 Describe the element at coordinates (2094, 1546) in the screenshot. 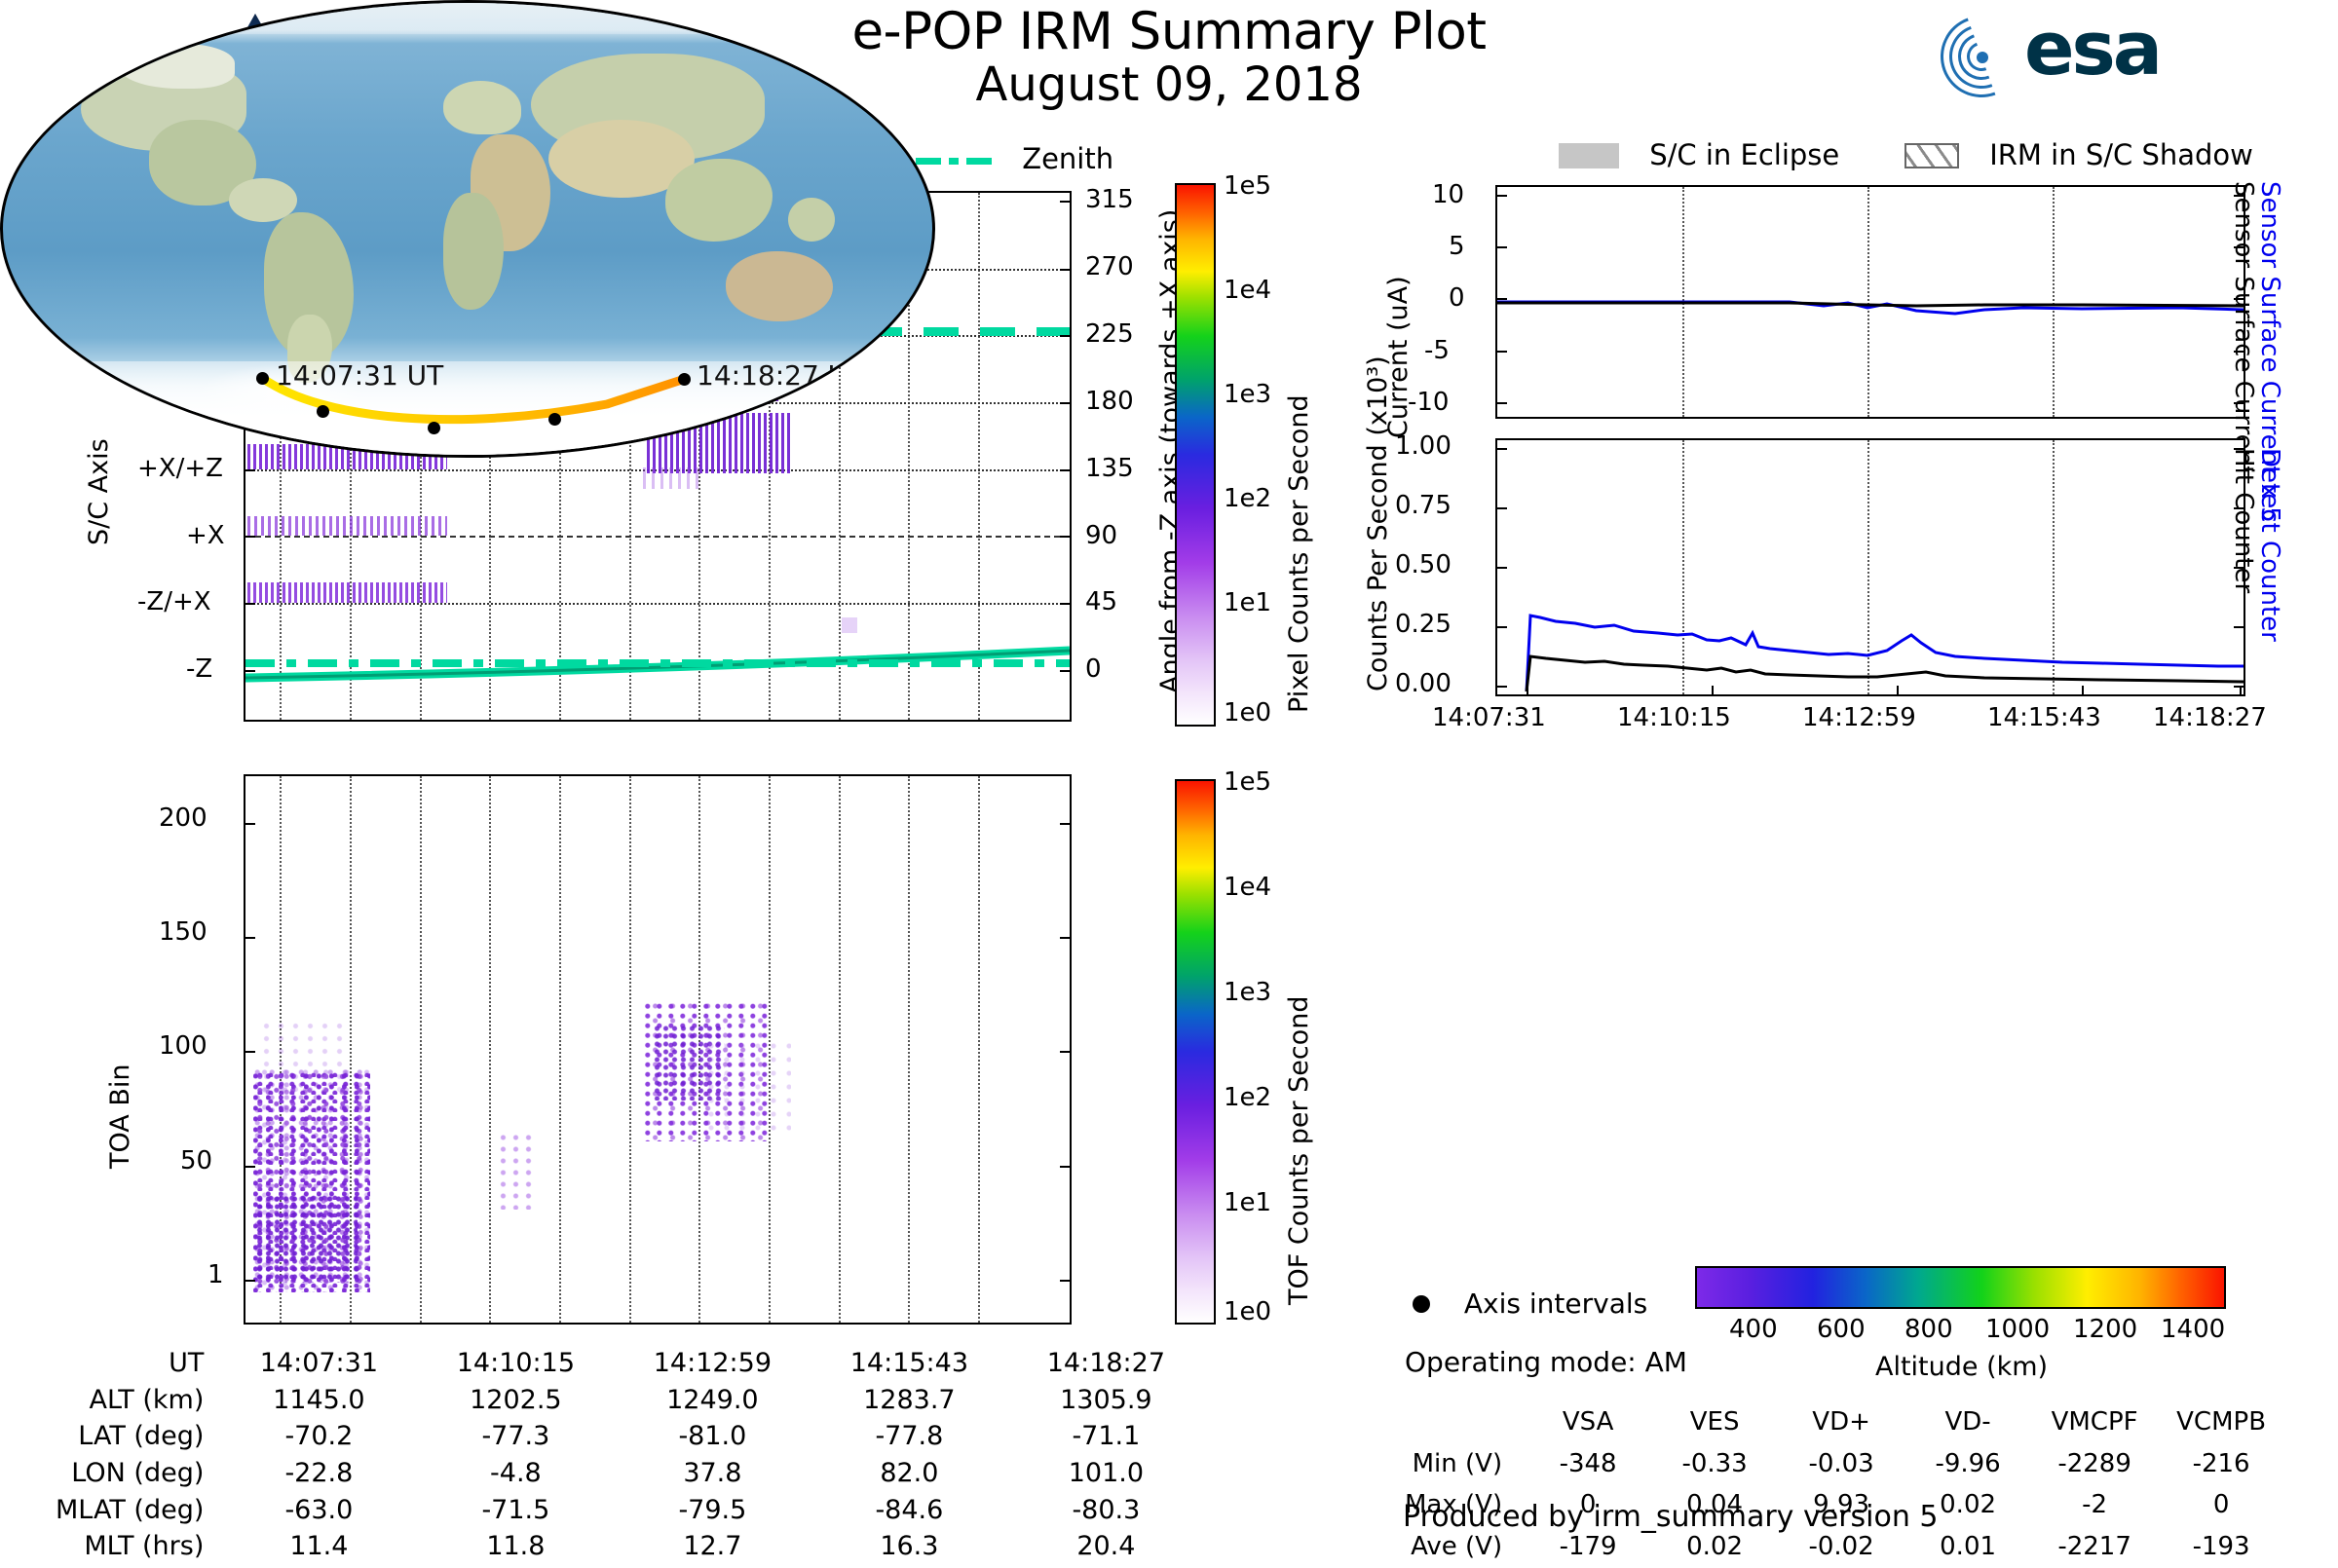

I see `vcell-ave-vmcpf: -2217` at that location.